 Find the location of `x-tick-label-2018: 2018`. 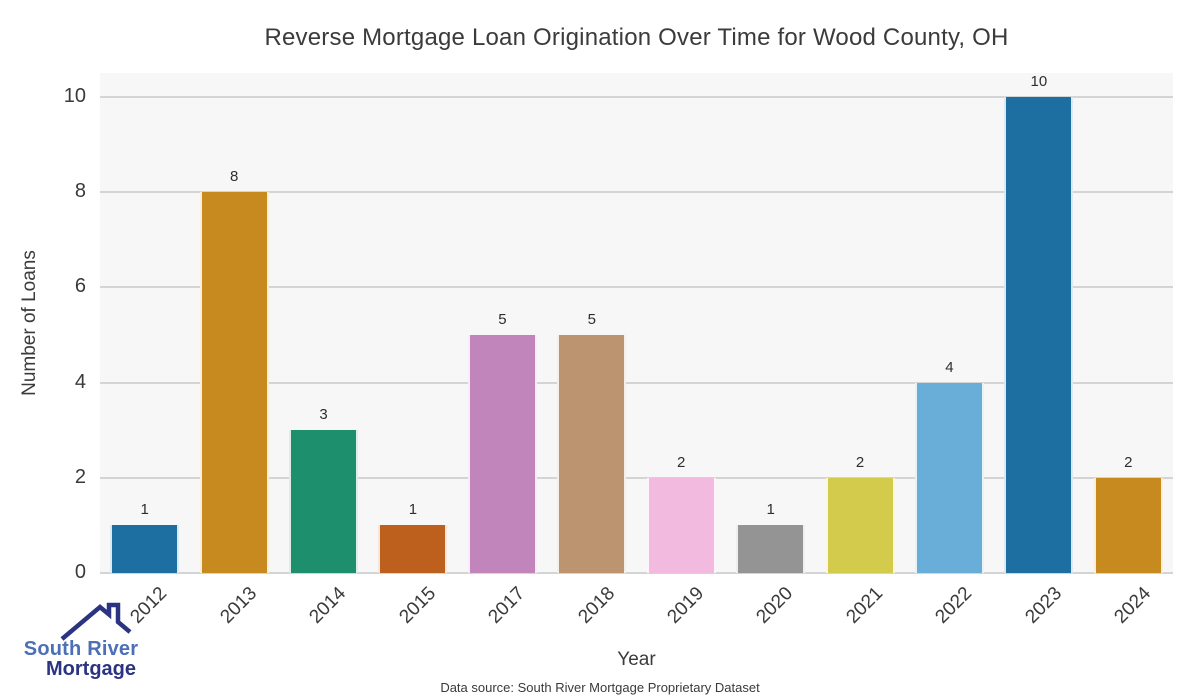

x-tick-label-2018: 2018 is located at coordinates (596, 605).